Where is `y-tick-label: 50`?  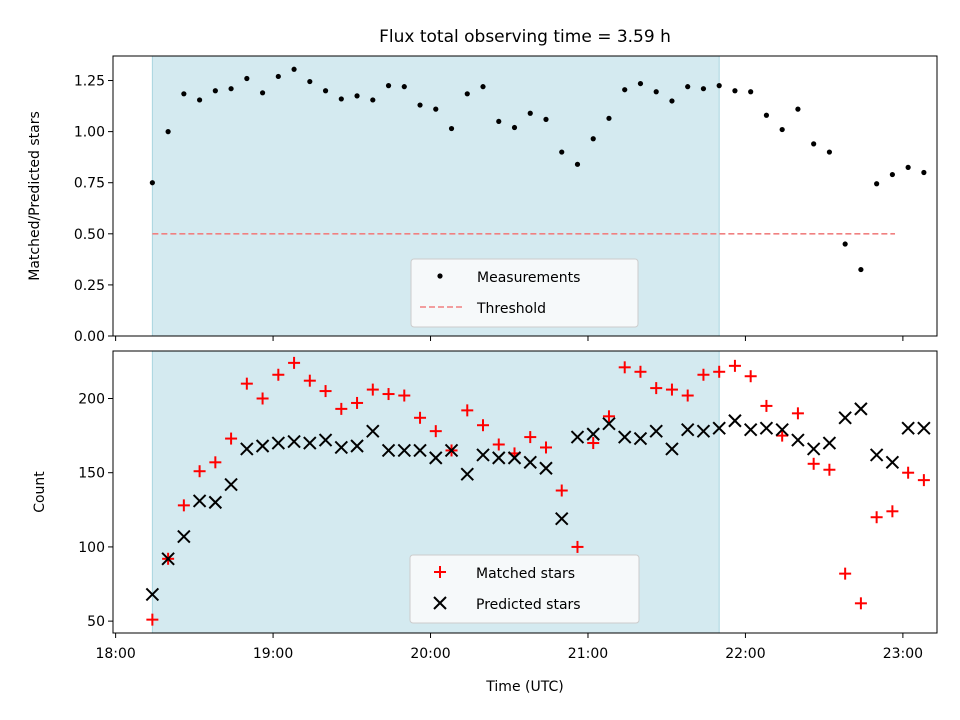 y-tick-label: 50 is located at coordinates (96, 622).